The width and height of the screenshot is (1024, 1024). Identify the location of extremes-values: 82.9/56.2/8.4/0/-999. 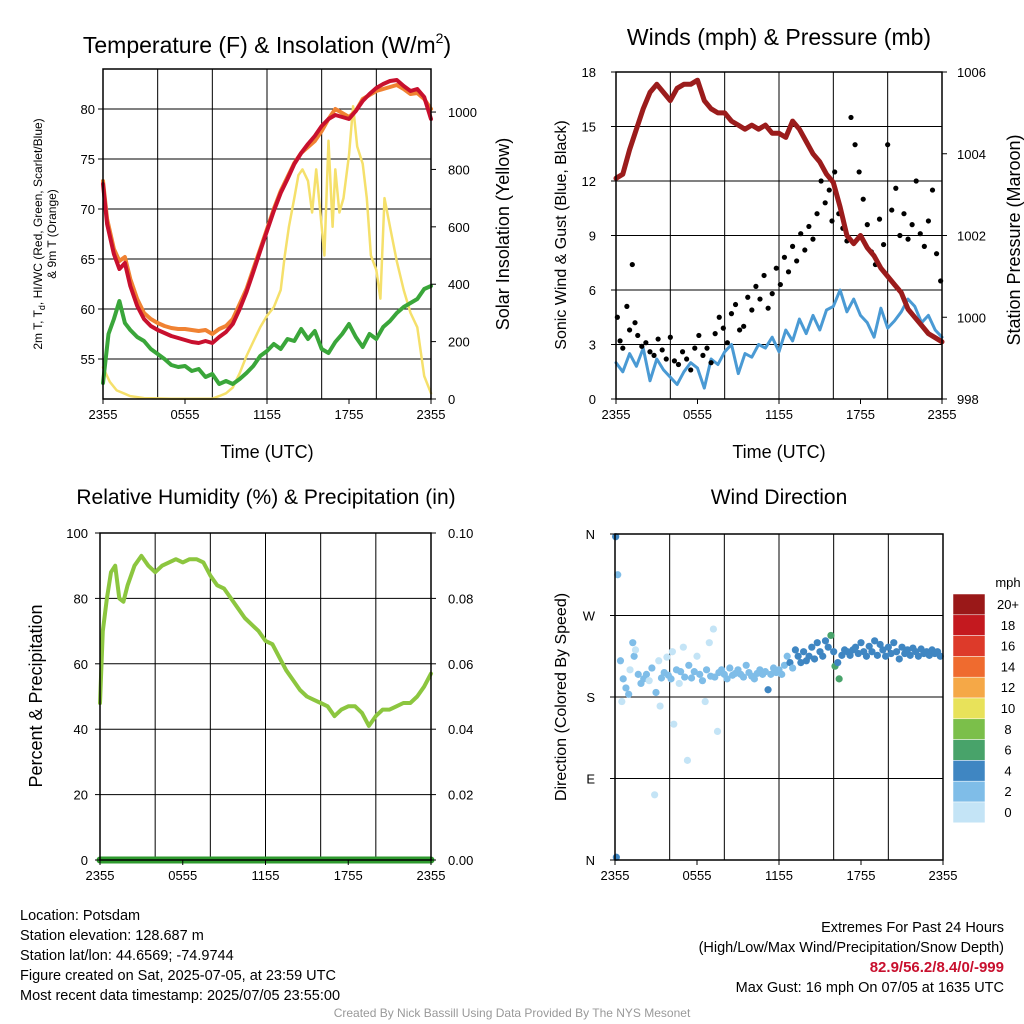
(936, 967).